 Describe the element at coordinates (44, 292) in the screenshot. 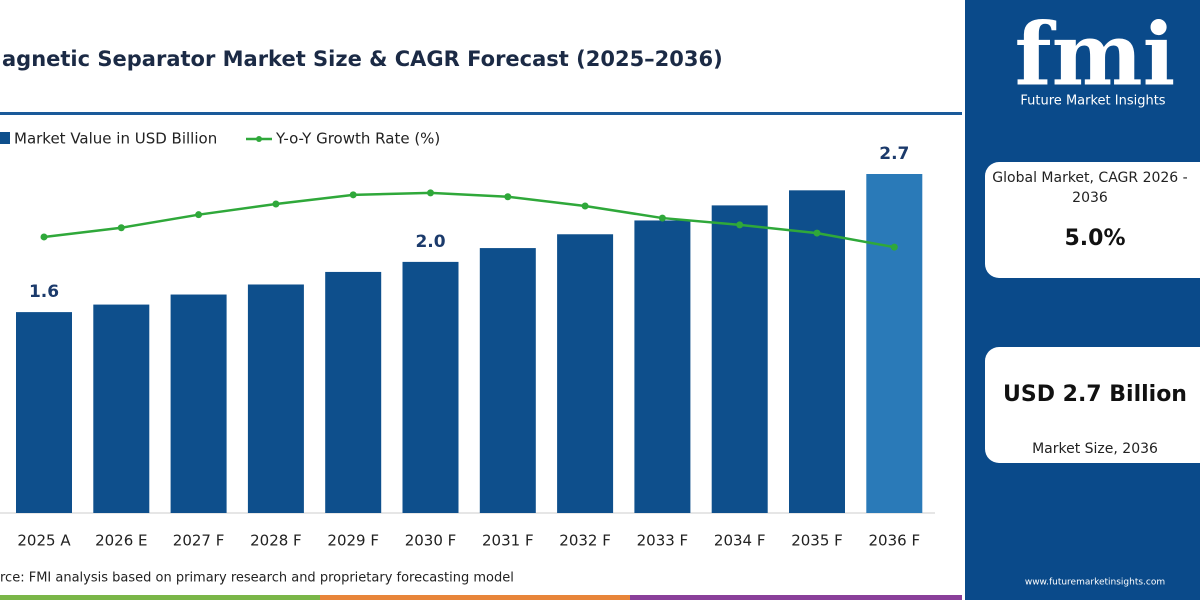

I see `data-label: 1.6` at that location.